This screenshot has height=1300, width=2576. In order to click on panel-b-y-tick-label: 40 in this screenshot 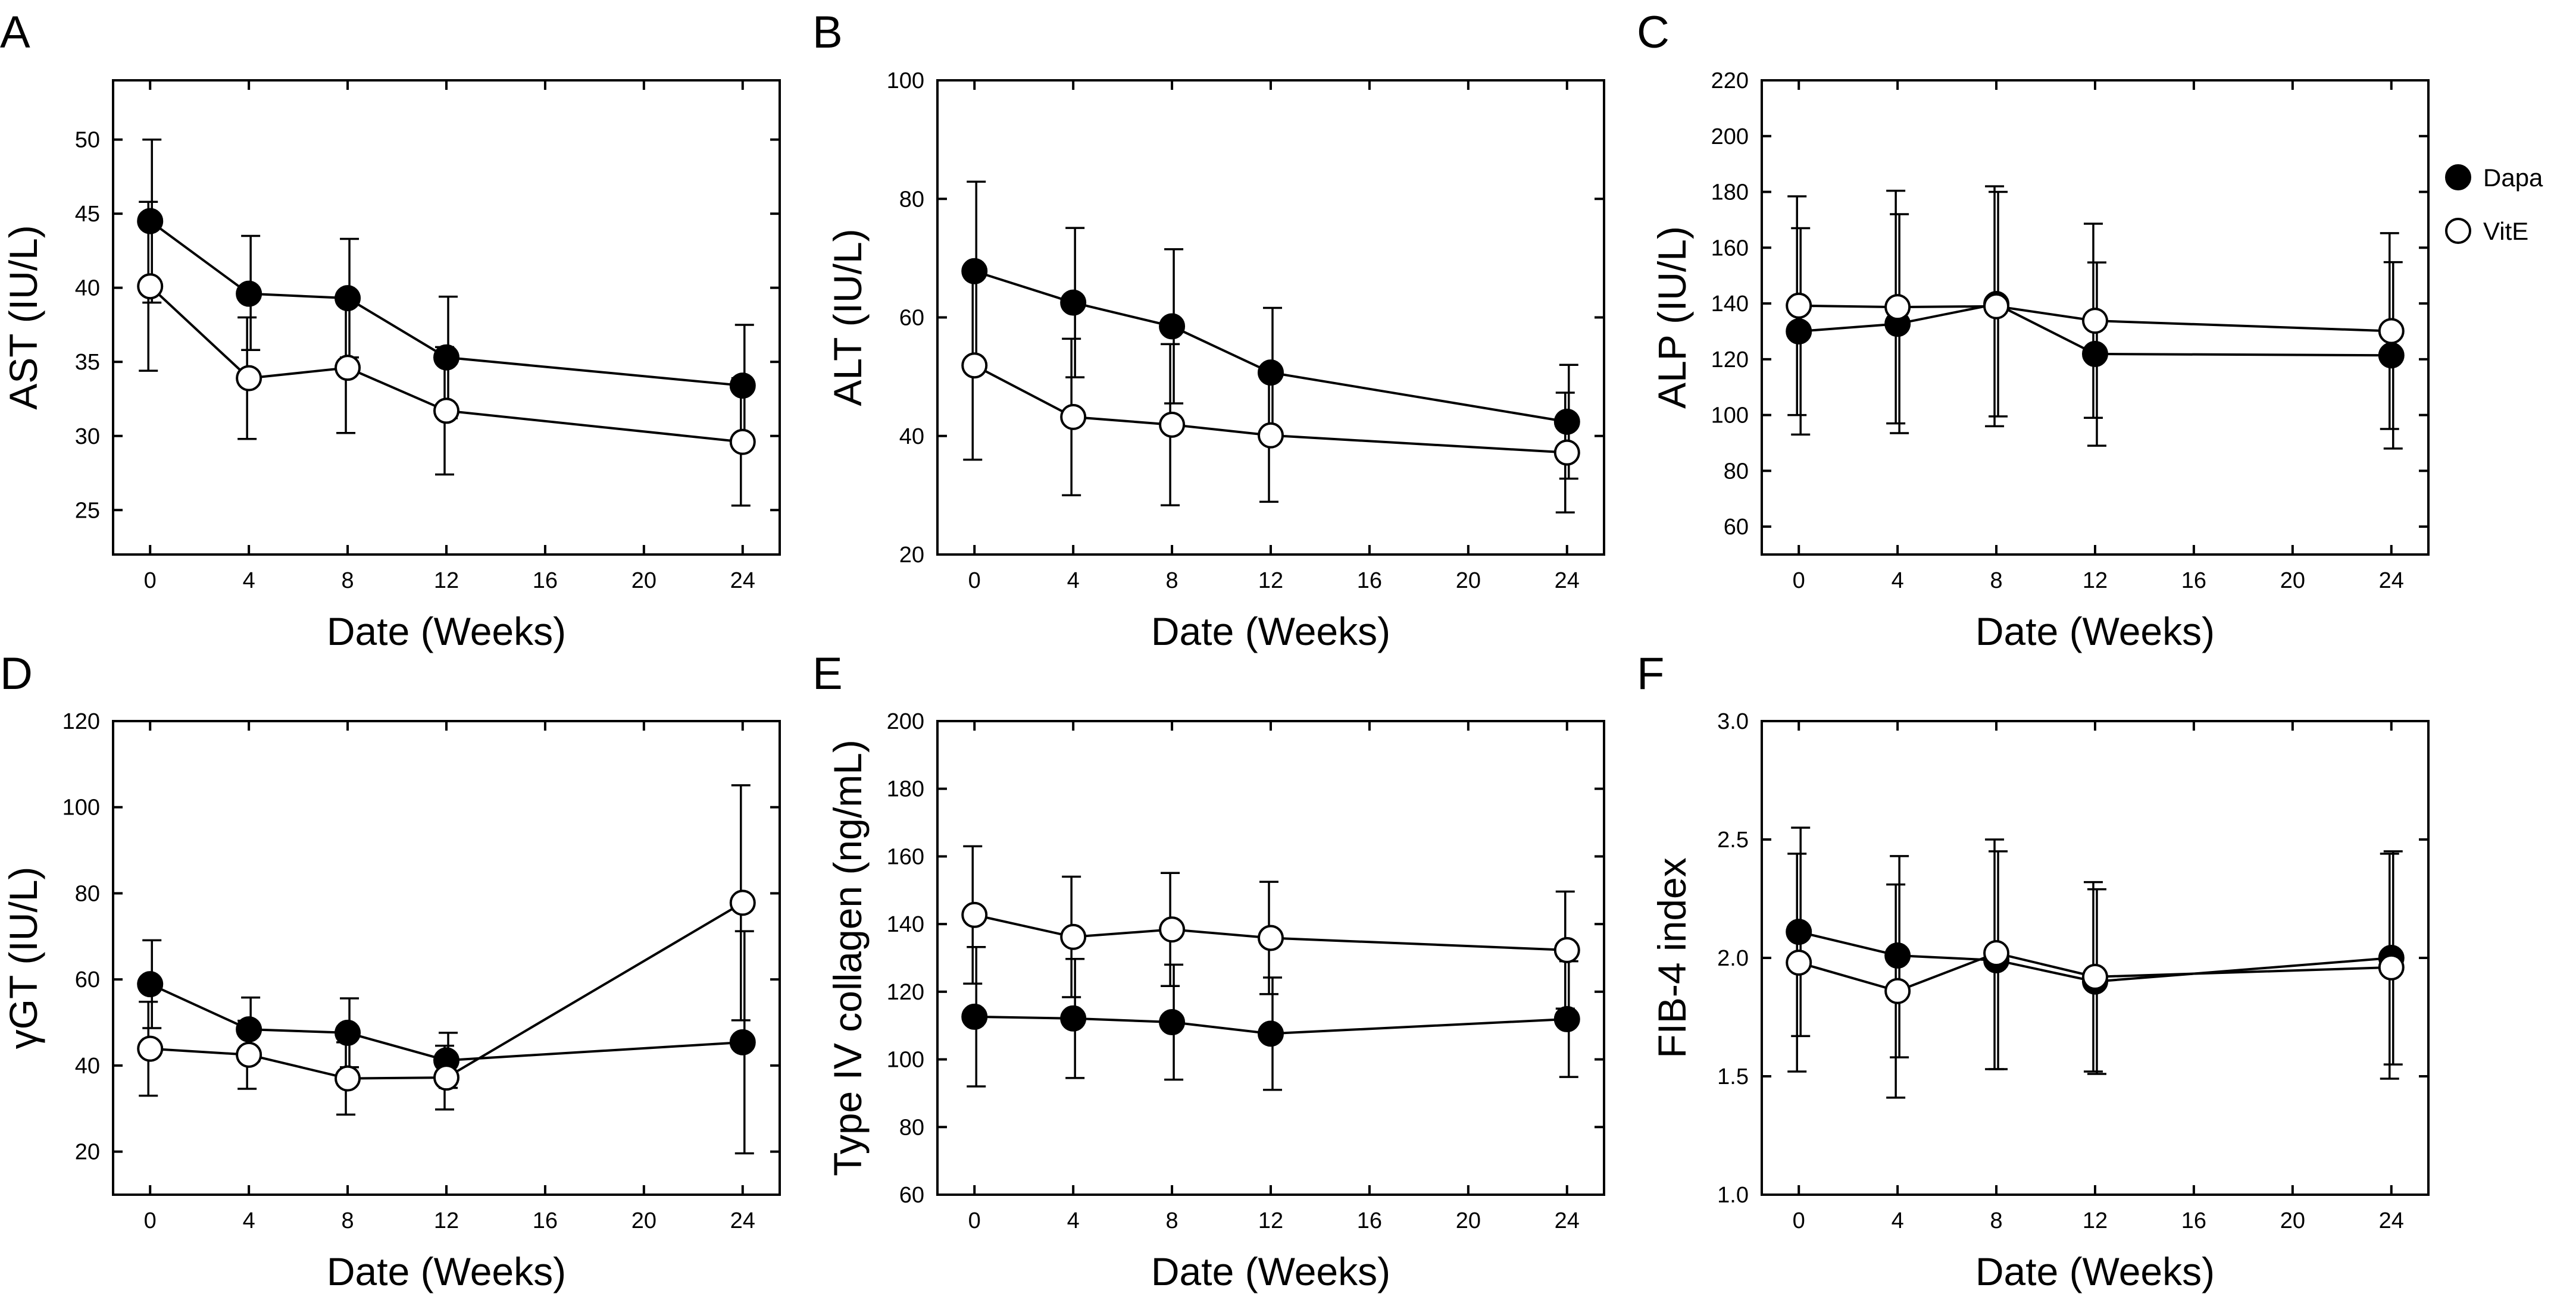, I will do `click(911, 436)`.